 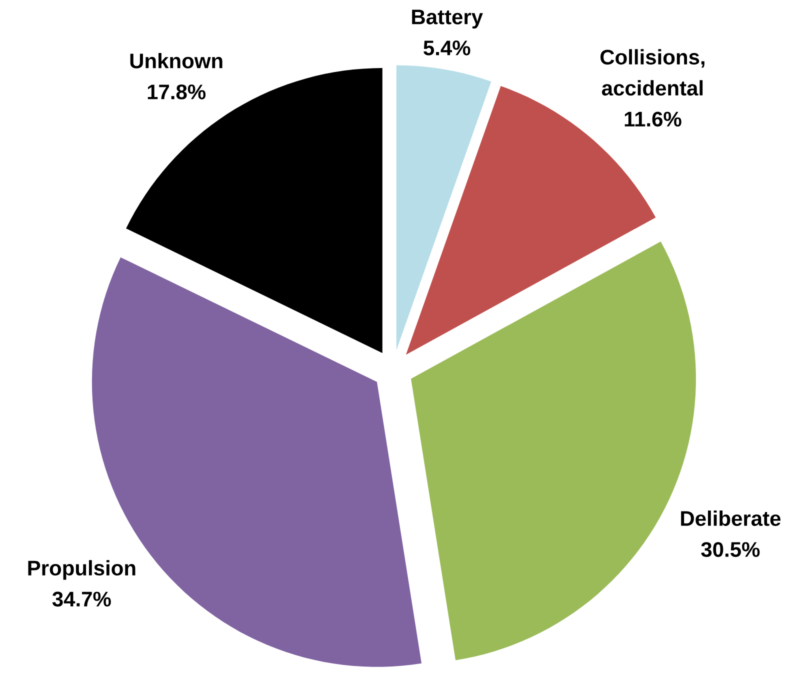 I want to click on slice-label: Propulsion, so click(x=82, y=570).